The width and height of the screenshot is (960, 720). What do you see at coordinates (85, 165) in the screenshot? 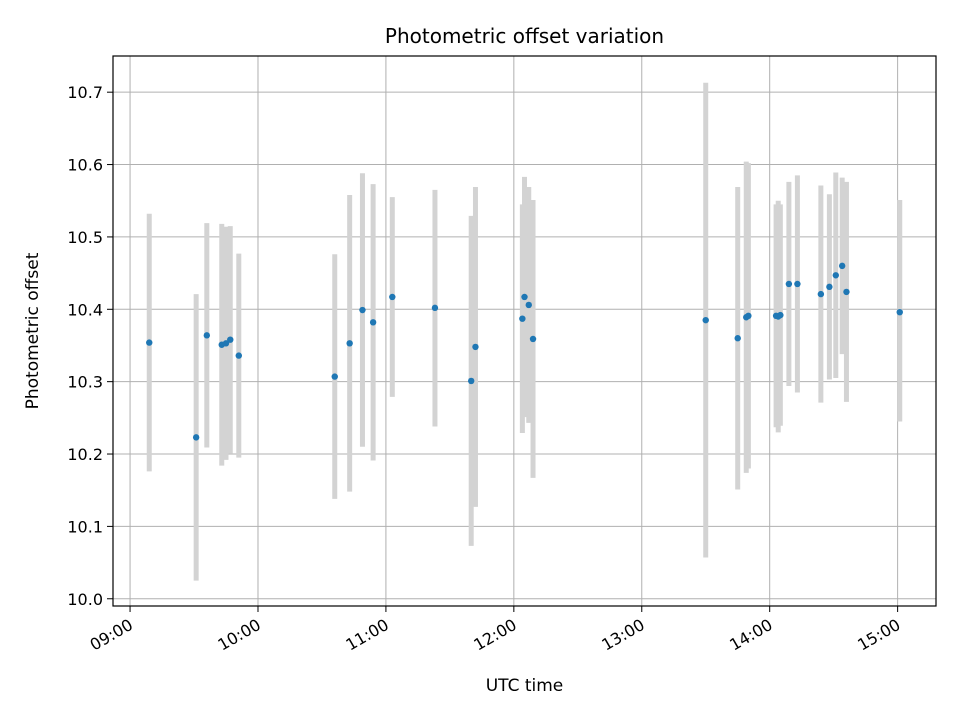
I see `y-tick-label: 10.6` at bounding box center [85, 165].